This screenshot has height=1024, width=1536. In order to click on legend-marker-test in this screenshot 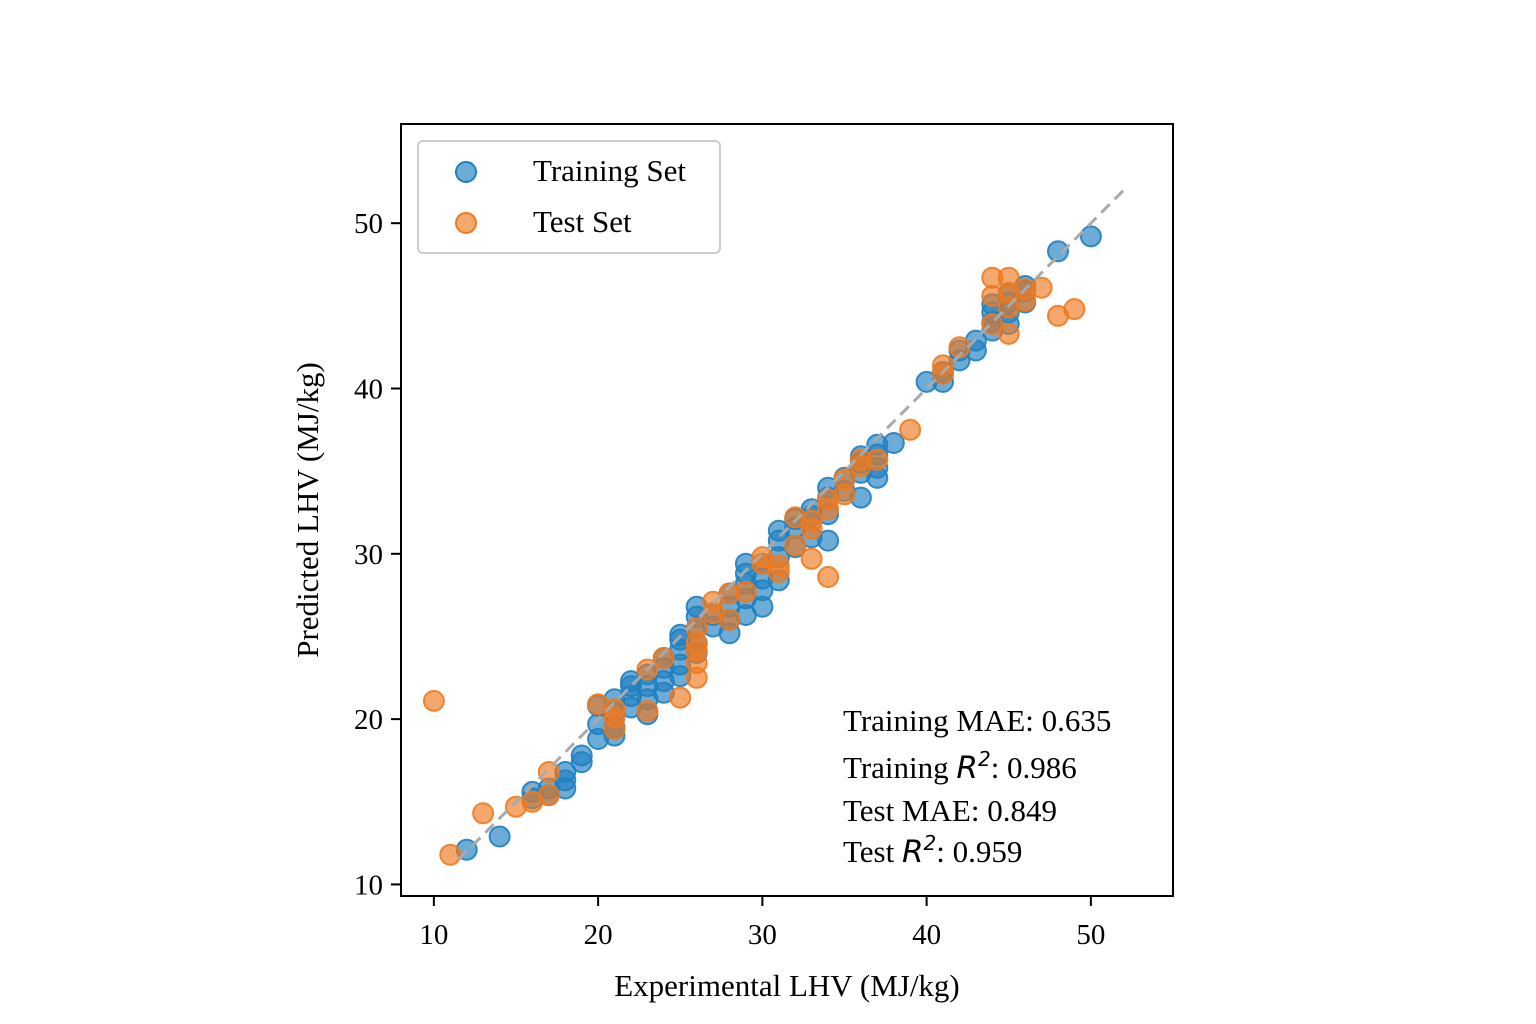, I will do `click(466, 223)`.